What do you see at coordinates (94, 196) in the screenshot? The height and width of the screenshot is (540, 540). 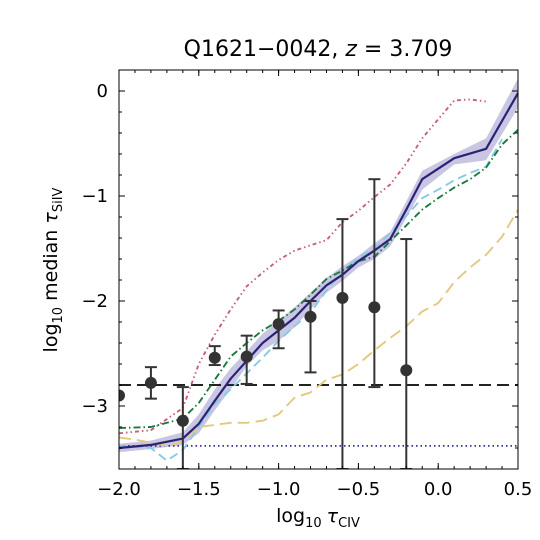 I see `y-tick-label: −1` at bounding box center [94, 196].